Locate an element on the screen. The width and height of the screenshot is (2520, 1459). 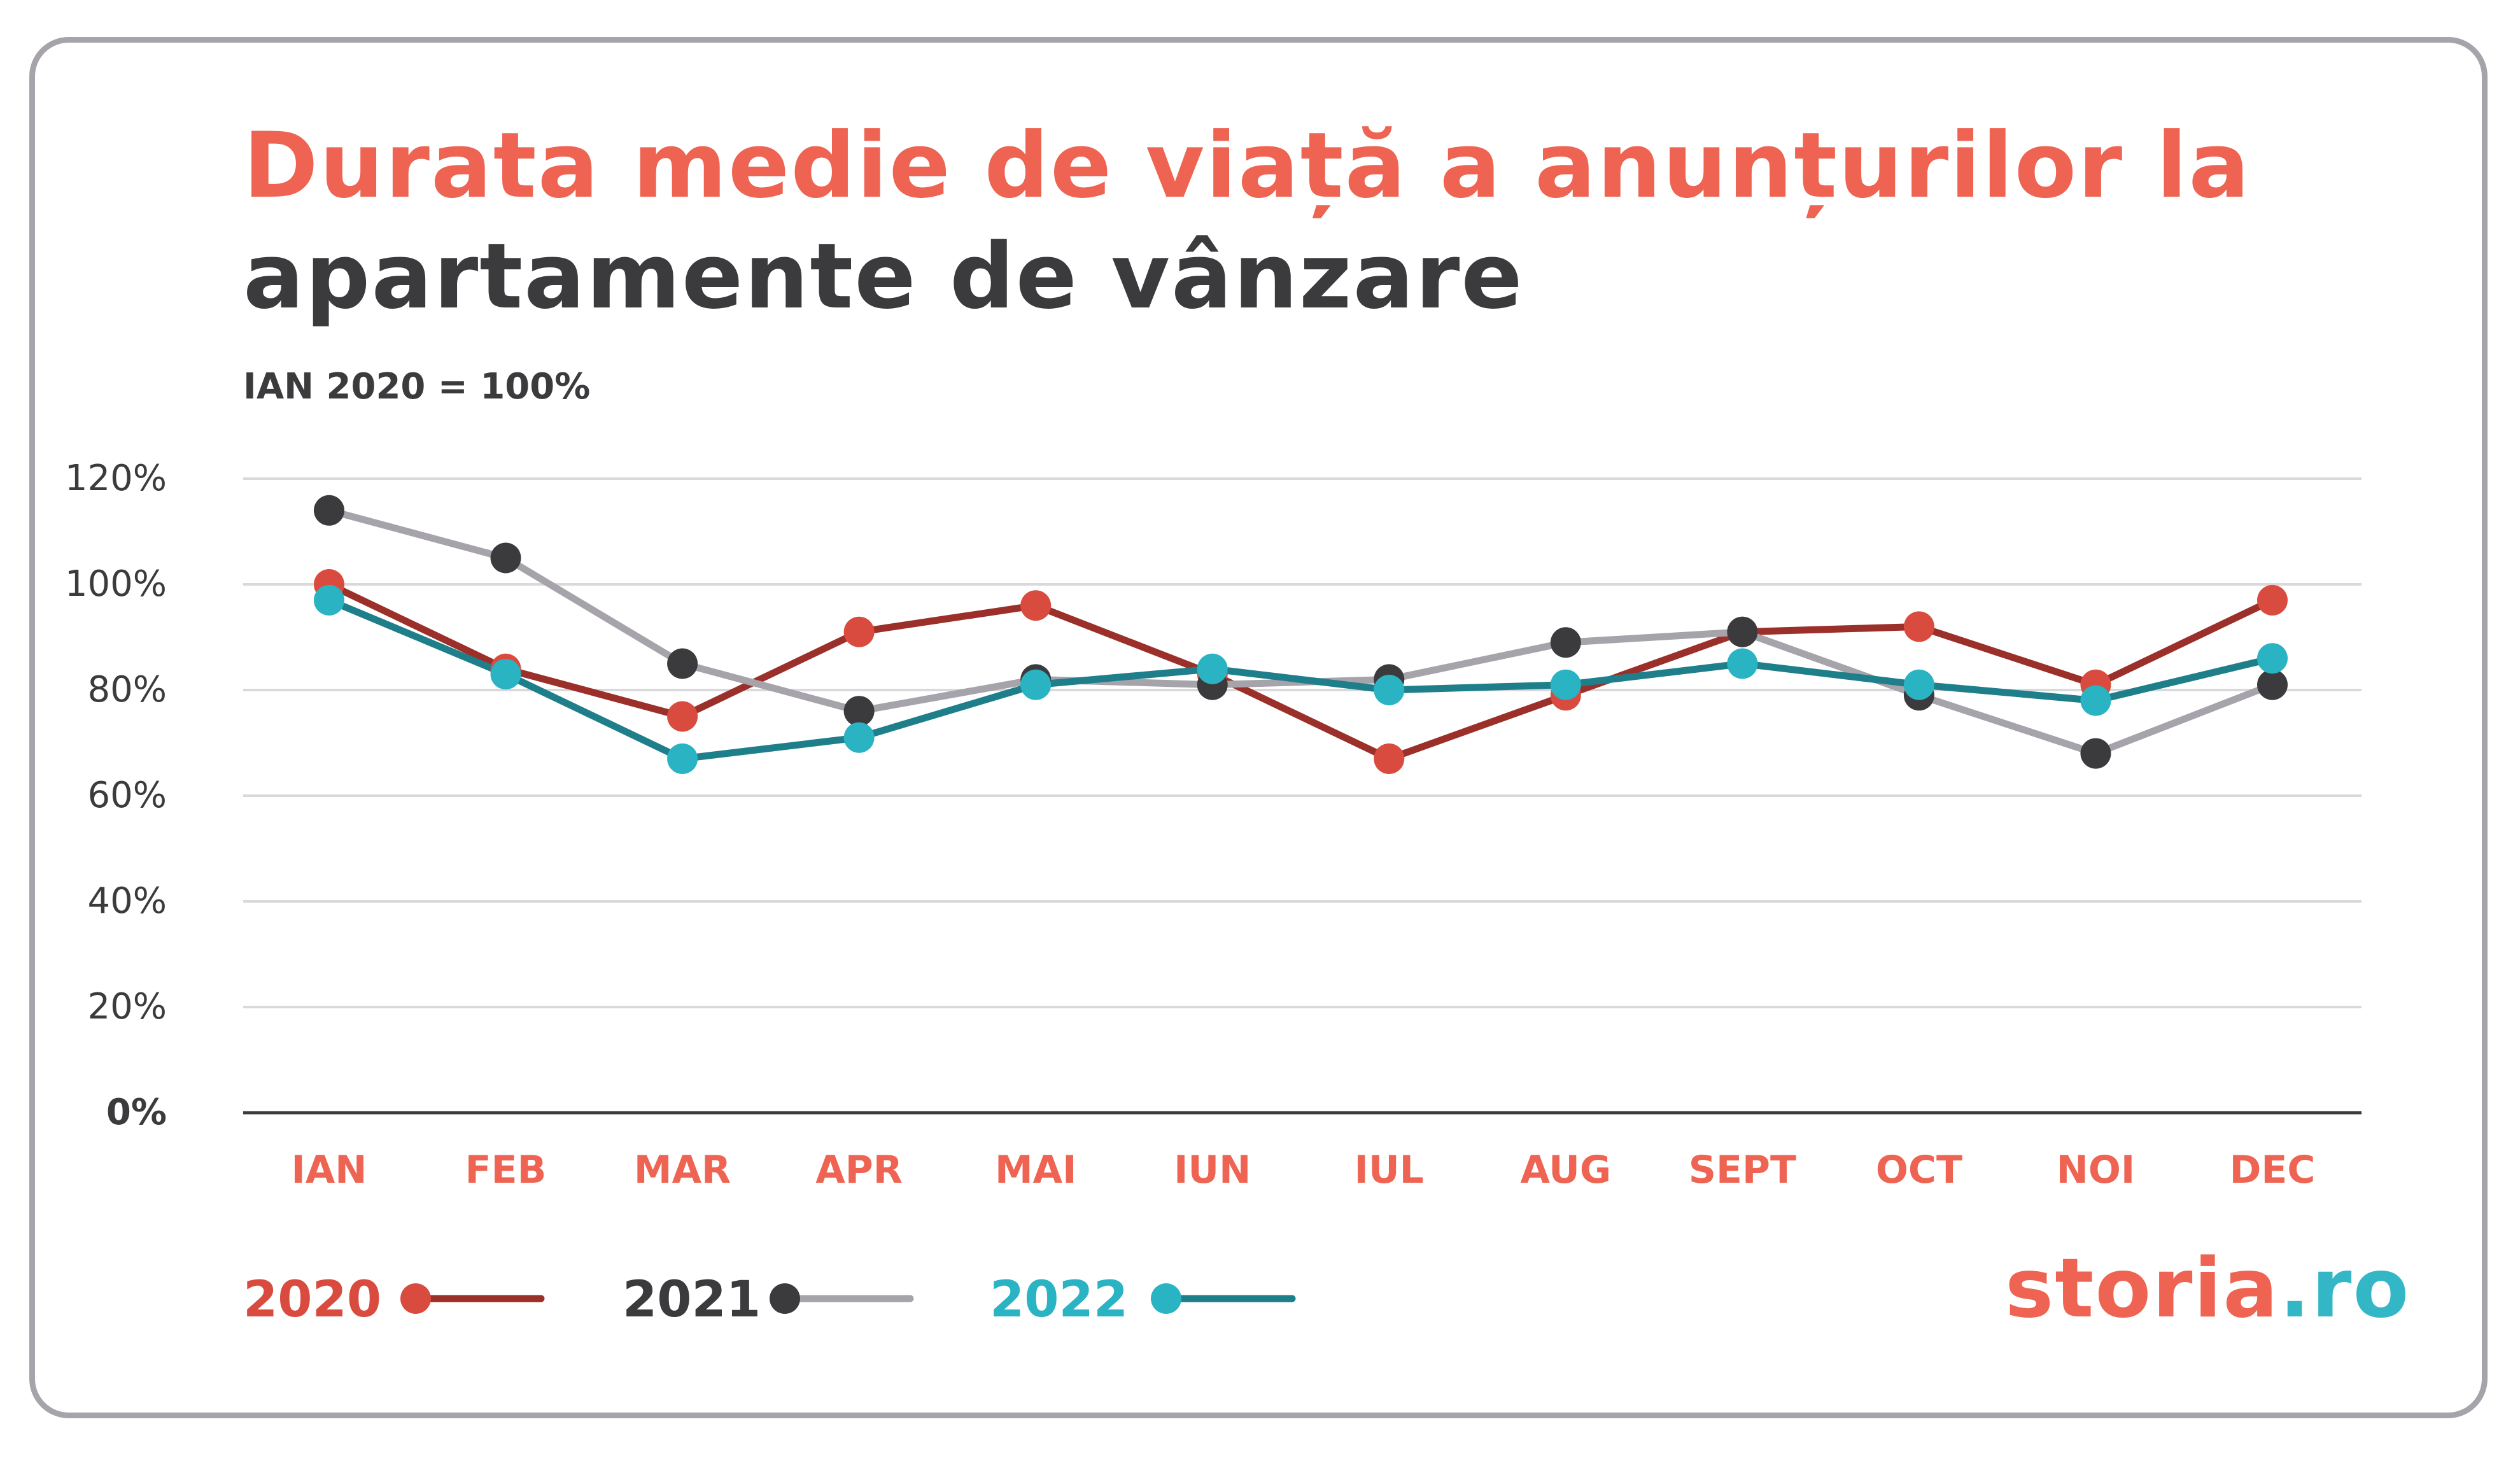
x-tick-label: IUL is located at coordinates (1389, 1170).